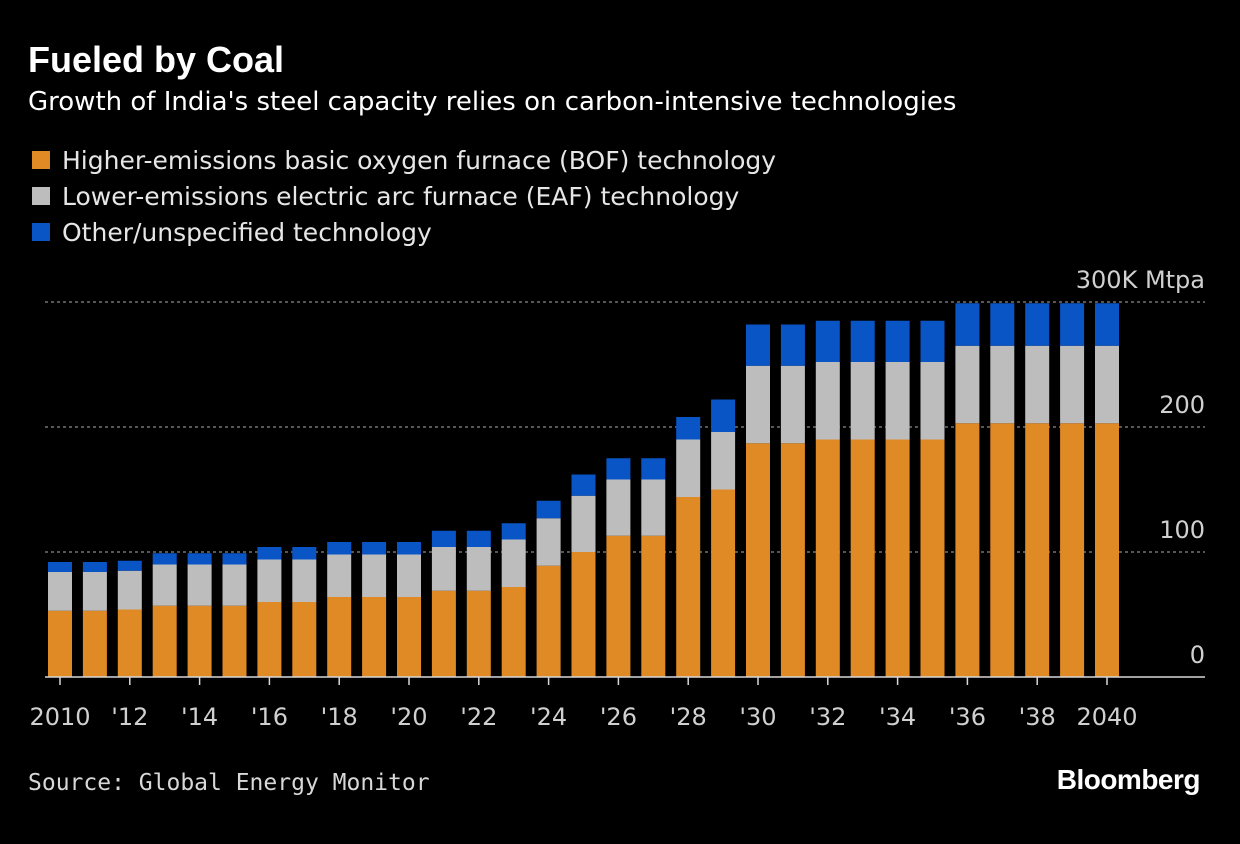 This screenshot has height=844, width=1240. I want to click on bar-eaf-2032, so click(827, 401).